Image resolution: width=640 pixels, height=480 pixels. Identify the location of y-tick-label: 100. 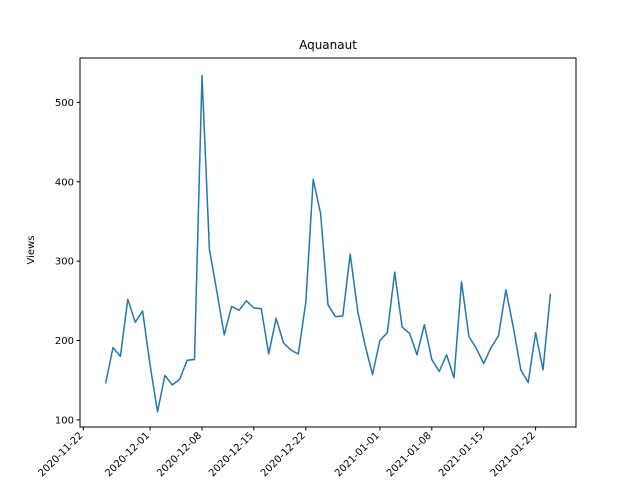
(64, 420).